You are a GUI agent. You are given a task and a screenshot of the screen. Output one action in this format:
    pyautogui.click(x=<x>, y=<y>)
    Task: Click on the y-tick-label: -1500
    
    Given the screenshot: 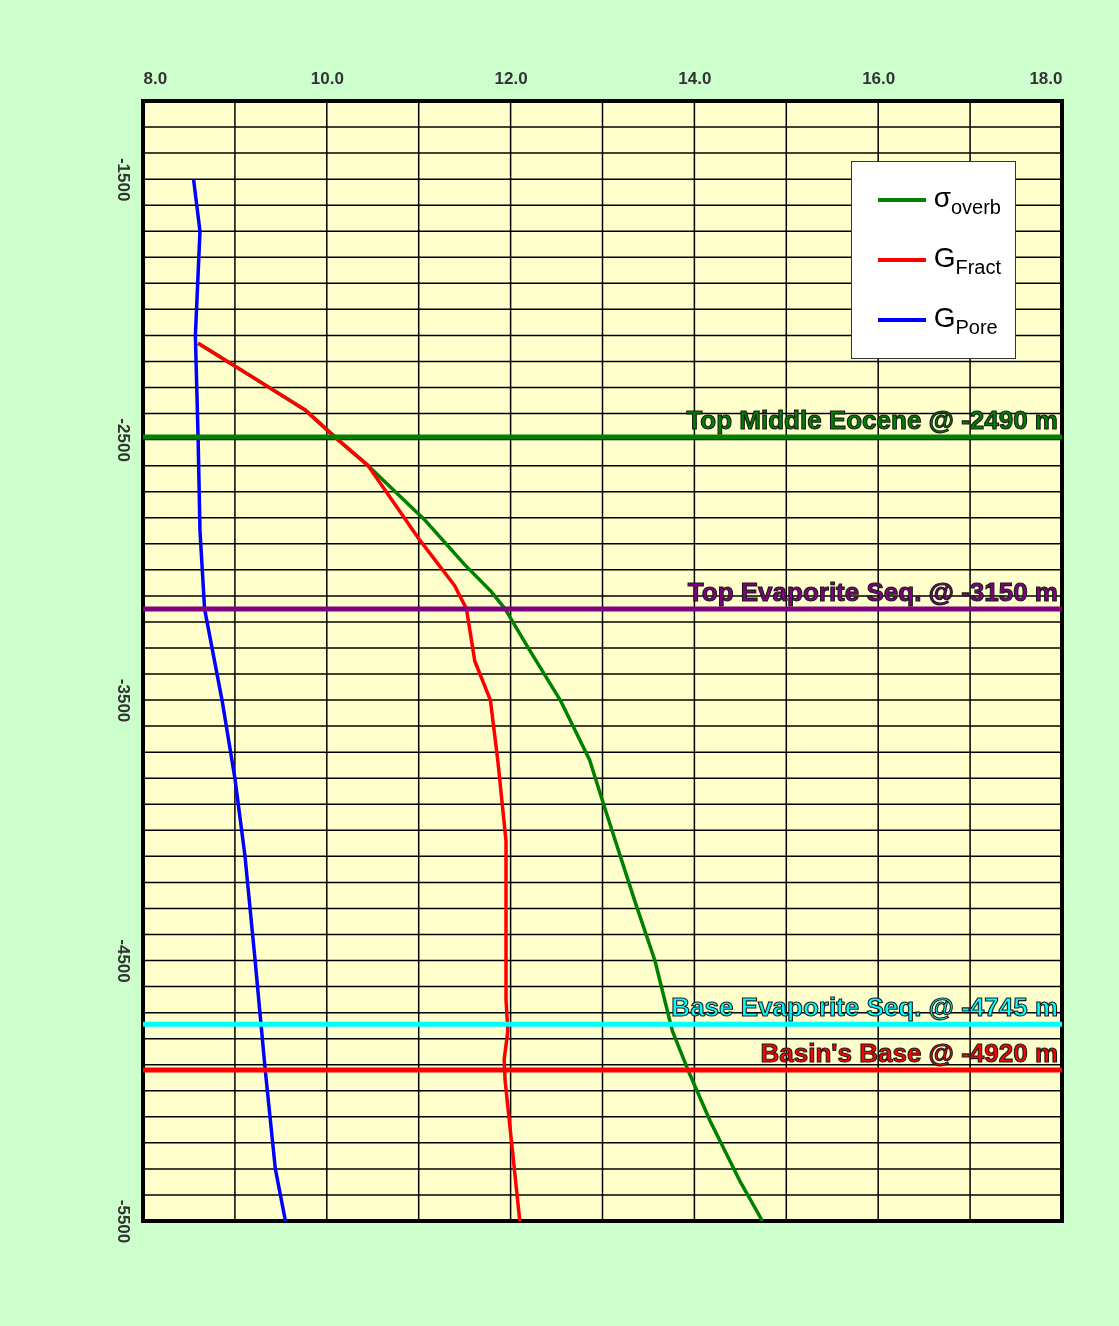 What is the action you would take?
    pyautogui.click(x=123, y=179)
    